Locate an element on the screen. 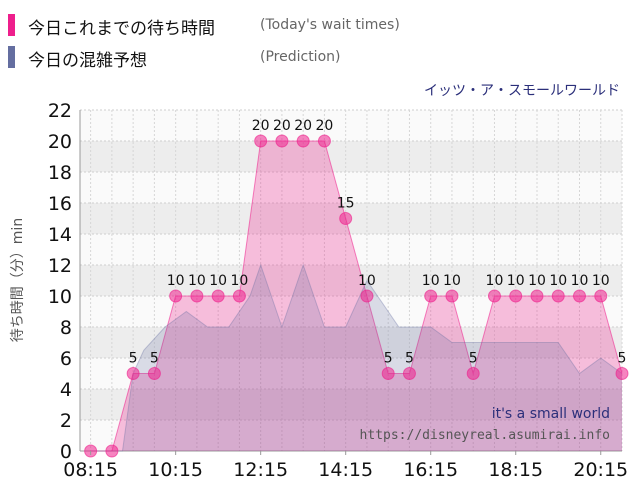  y-tick-label: 22 is located at coordinates (60, 111).